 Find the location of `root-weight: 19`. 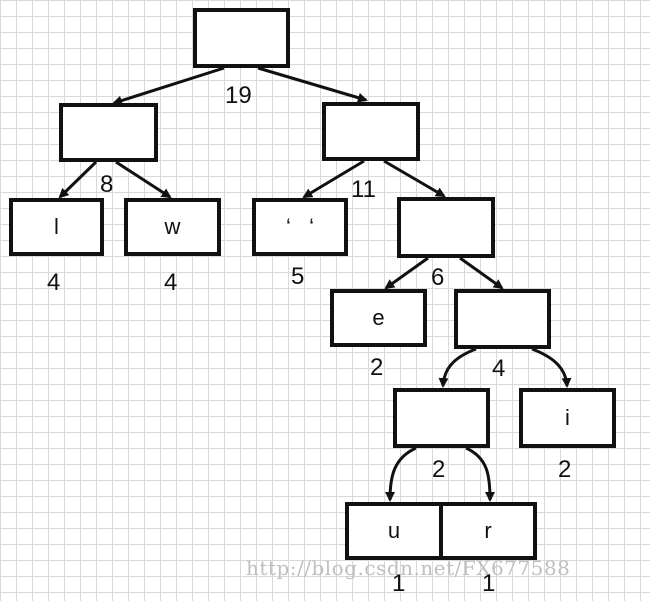

root-weight: 19 is located at coordinates (238, 95).